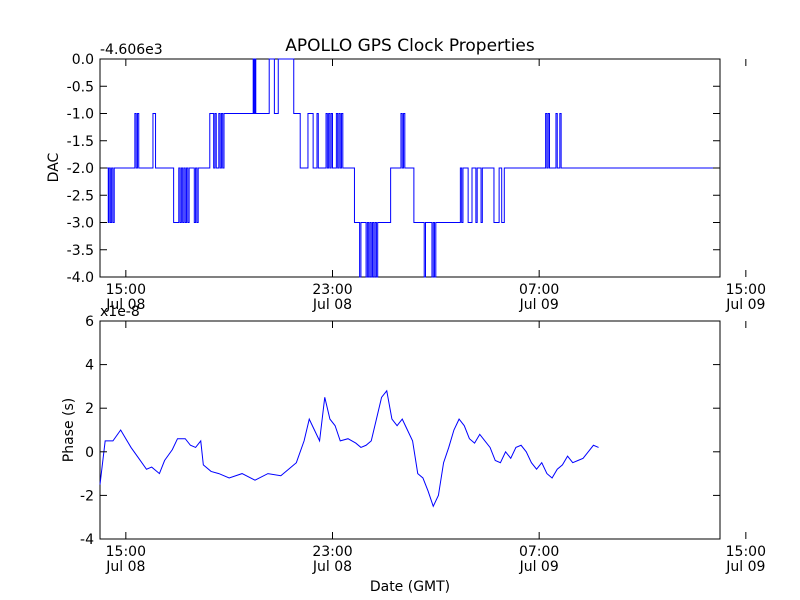 The image size is (800, 600). Describe the element at coordinates (89, 322) in the screenshot. I see `phase-y-tick-label: 6` at that location.